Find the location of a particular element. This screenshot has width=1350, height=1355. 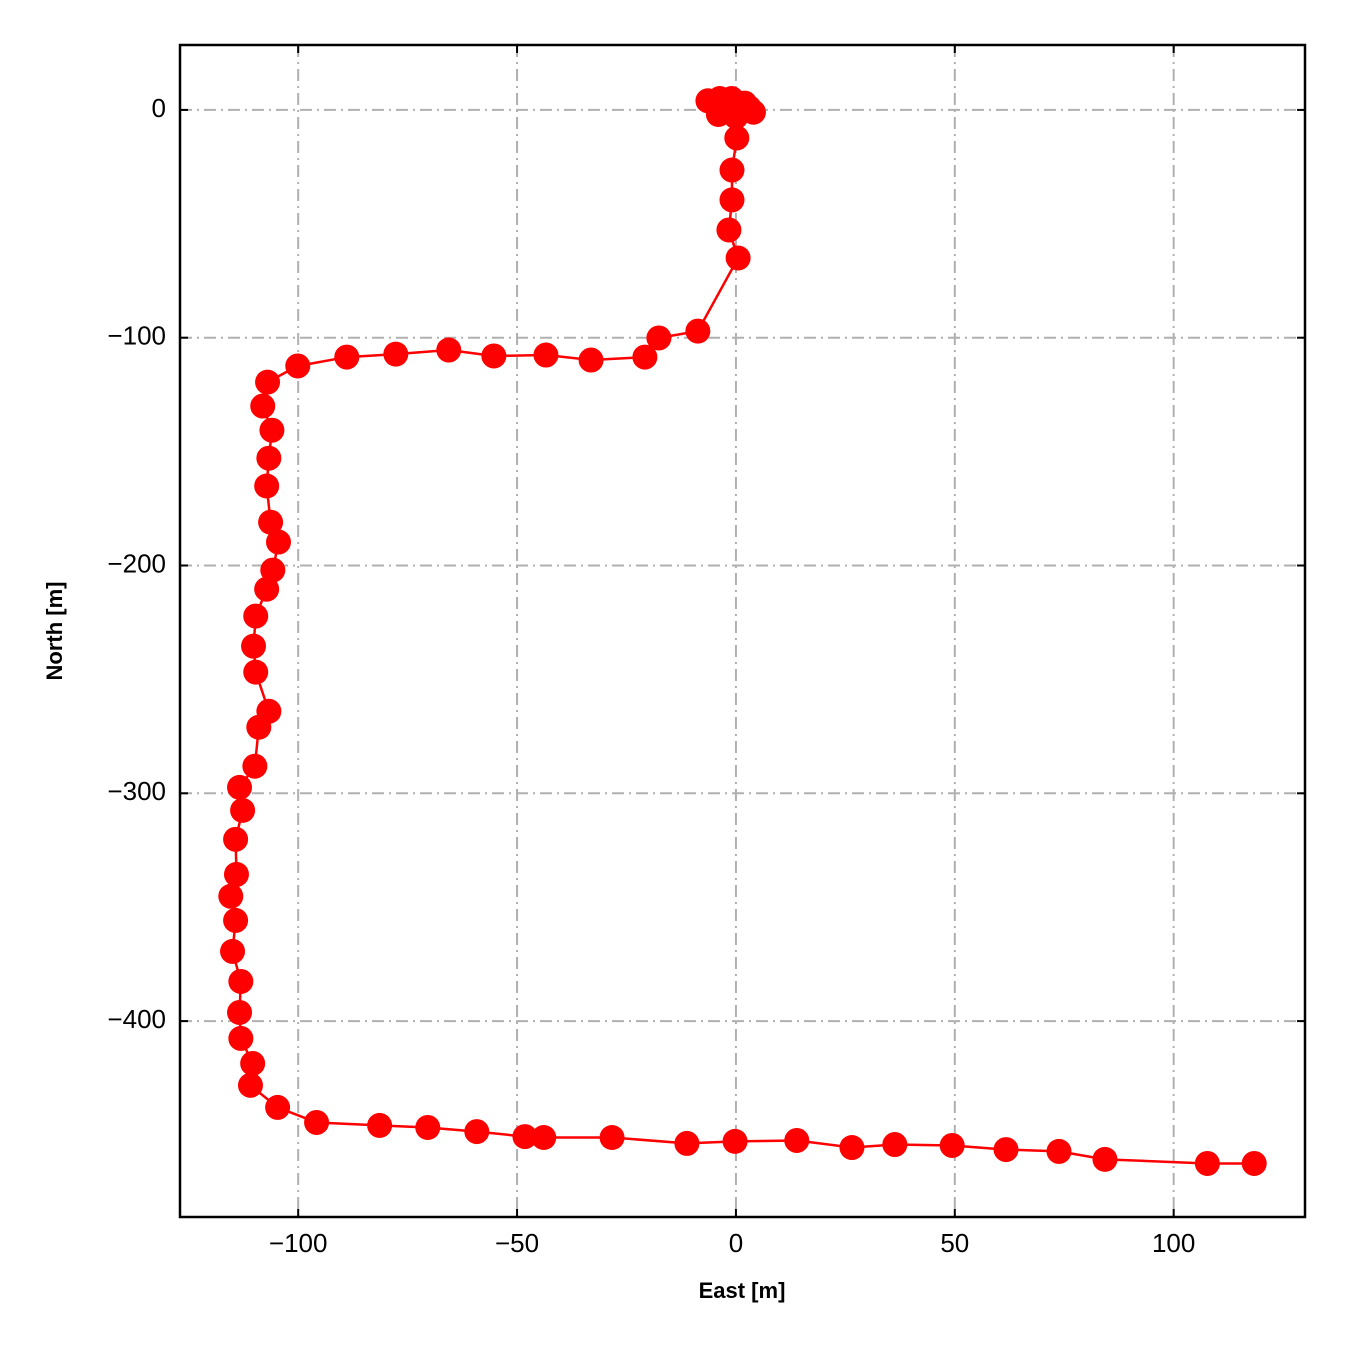

y-axis-label: North [m] is located at coordinates (54, 631).